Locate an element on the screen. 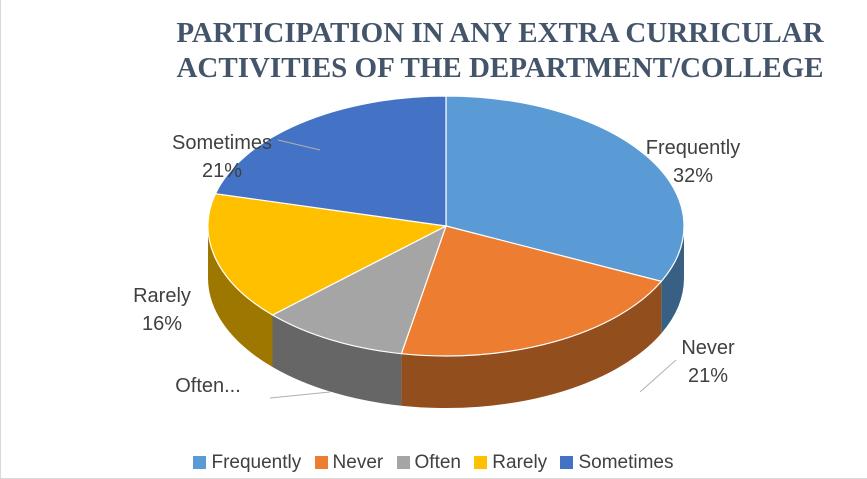  legend-item-sometimes: Sometimes is located at coordinates (617, 463).